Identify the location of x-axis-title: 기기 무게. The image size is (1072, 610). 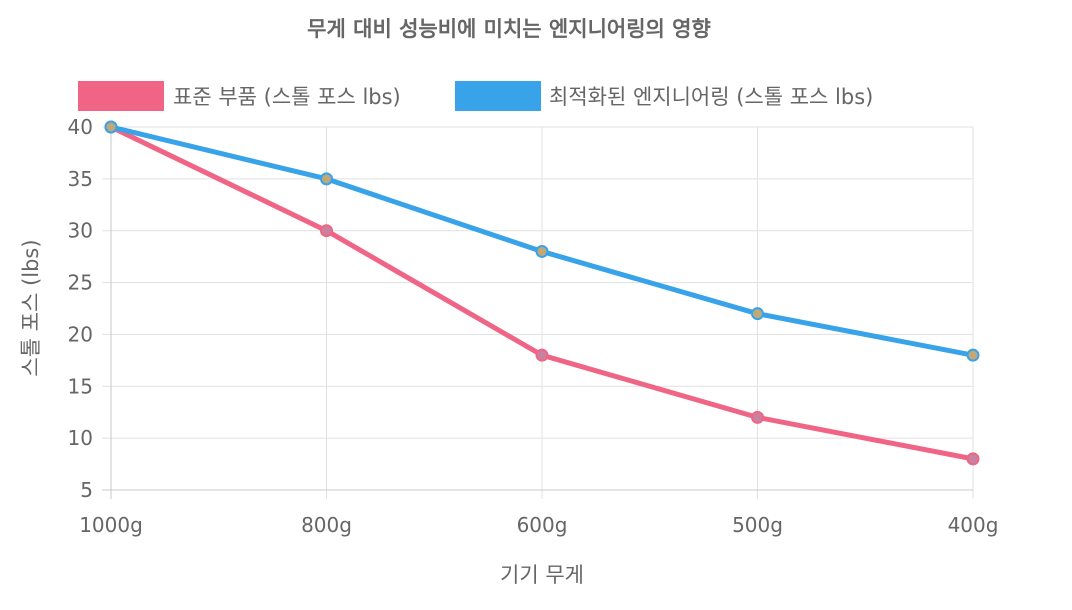
(542, 575).